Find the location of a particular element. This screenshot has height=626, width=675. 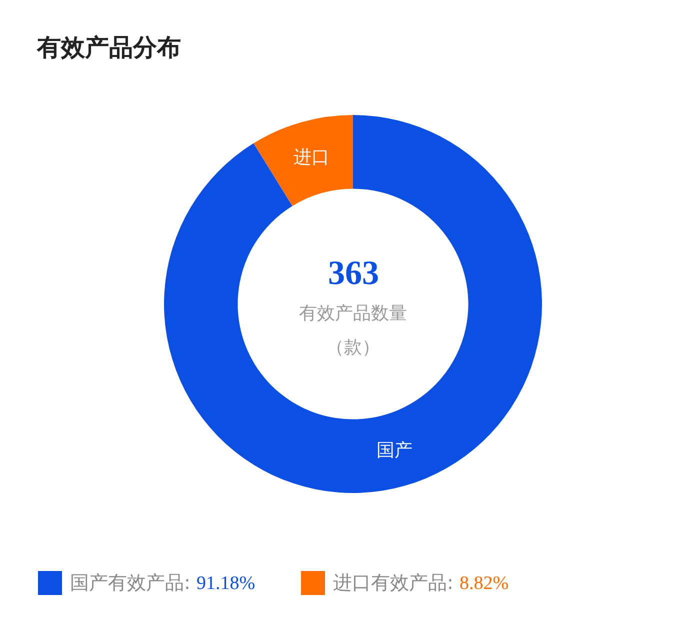

text: 进口有效产品: is located at coordinates (393, 583).